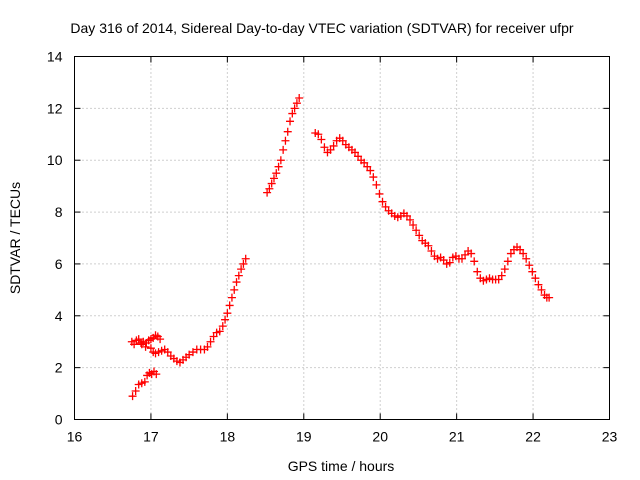 Image resolution: width=640 pixels, height=480 pixels. What do you see at coordinates (457, 437) in the screenshot?
I see `x-tick-label: 21` at bounding box center [457, 437].